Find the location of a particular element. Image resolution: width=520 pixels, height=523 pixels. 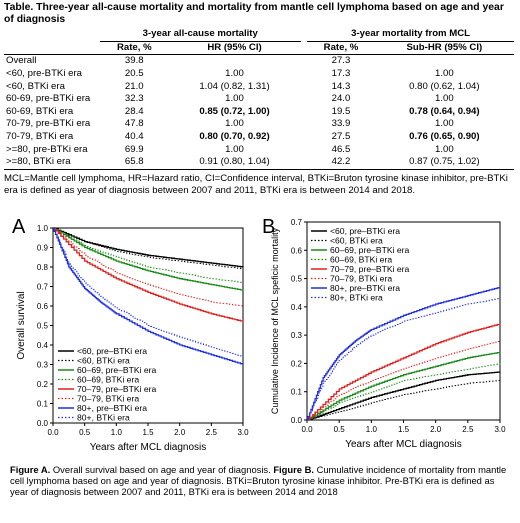

cell-rate-mcl: 33.9 is located at coordinates (341, 124).